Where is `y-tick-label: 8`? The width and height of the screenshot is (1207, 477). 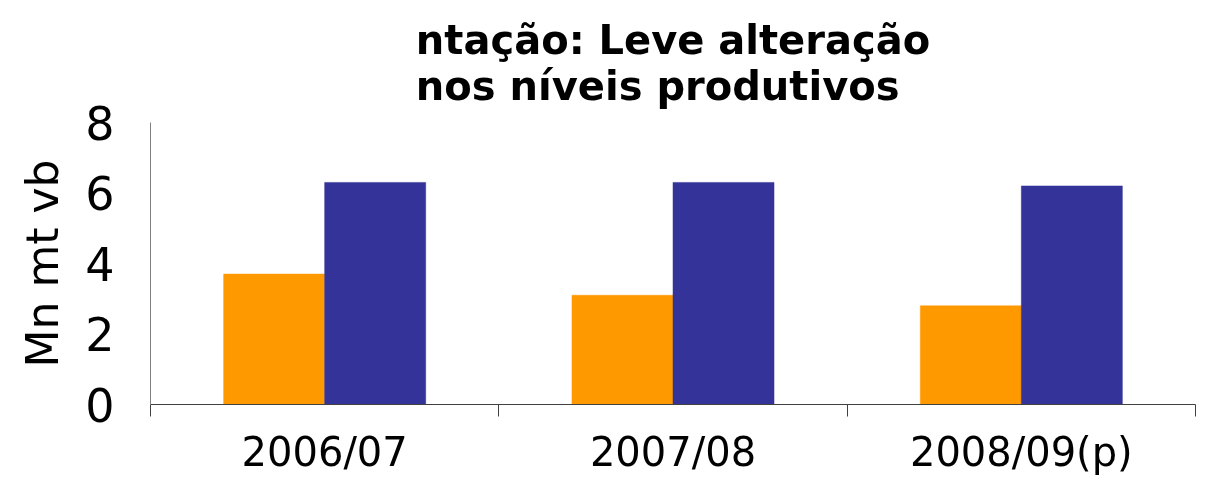 y-tick-label: 8 is located at coordinates (100, 123).